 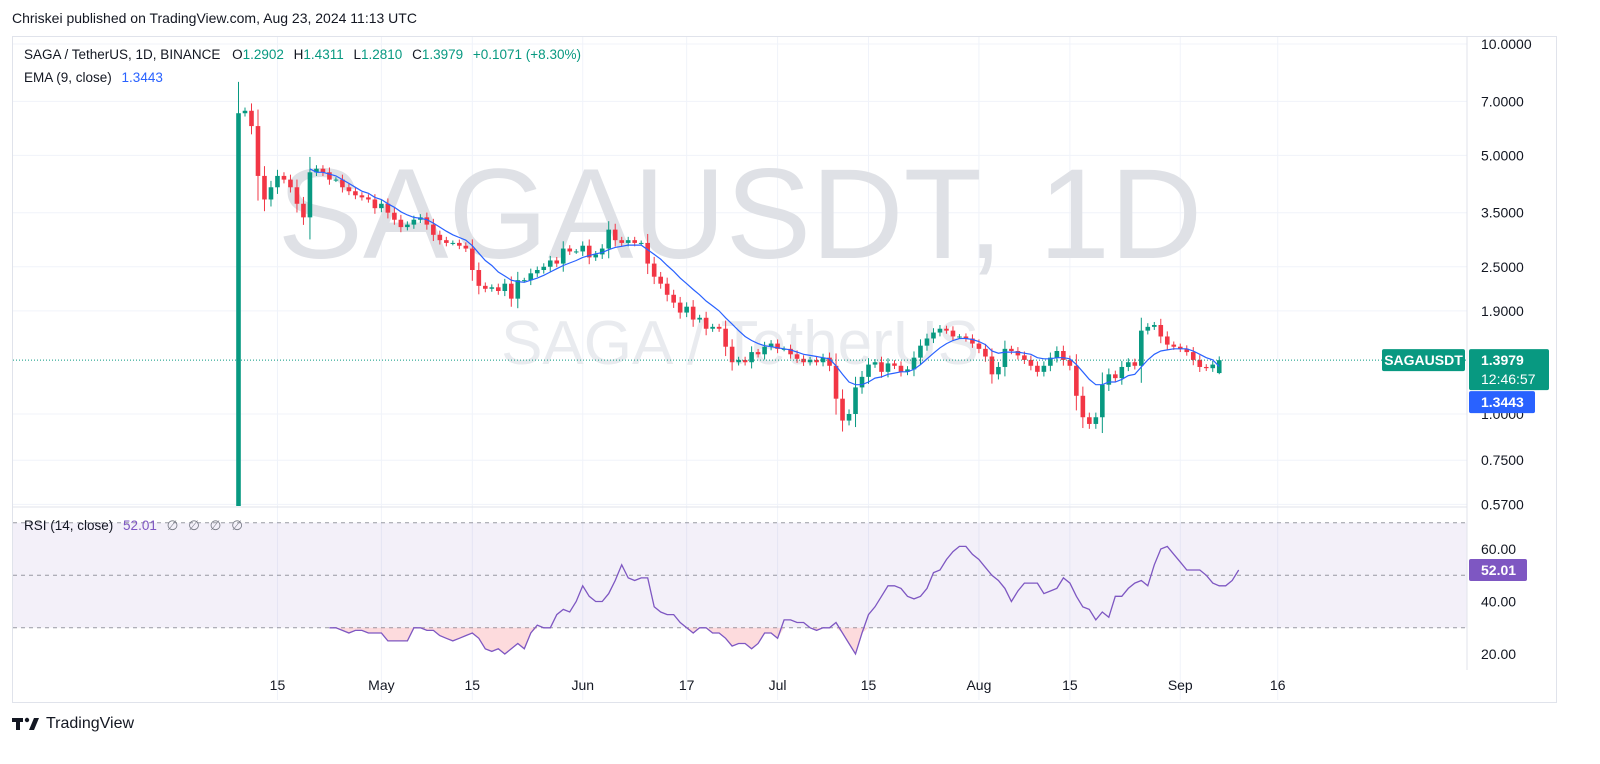 I want to click on rsi-line, so click(x=784, y=600).